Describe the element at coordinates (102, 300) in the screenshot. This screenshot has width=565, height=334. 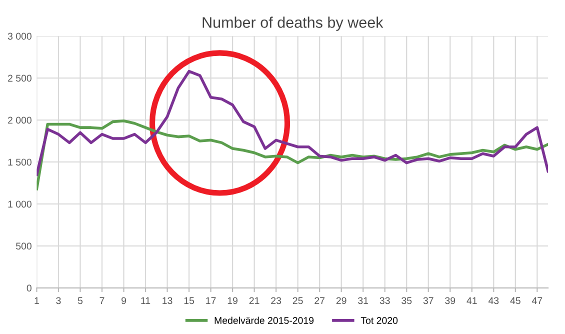
I see `x-tick-label: 7` at that location.